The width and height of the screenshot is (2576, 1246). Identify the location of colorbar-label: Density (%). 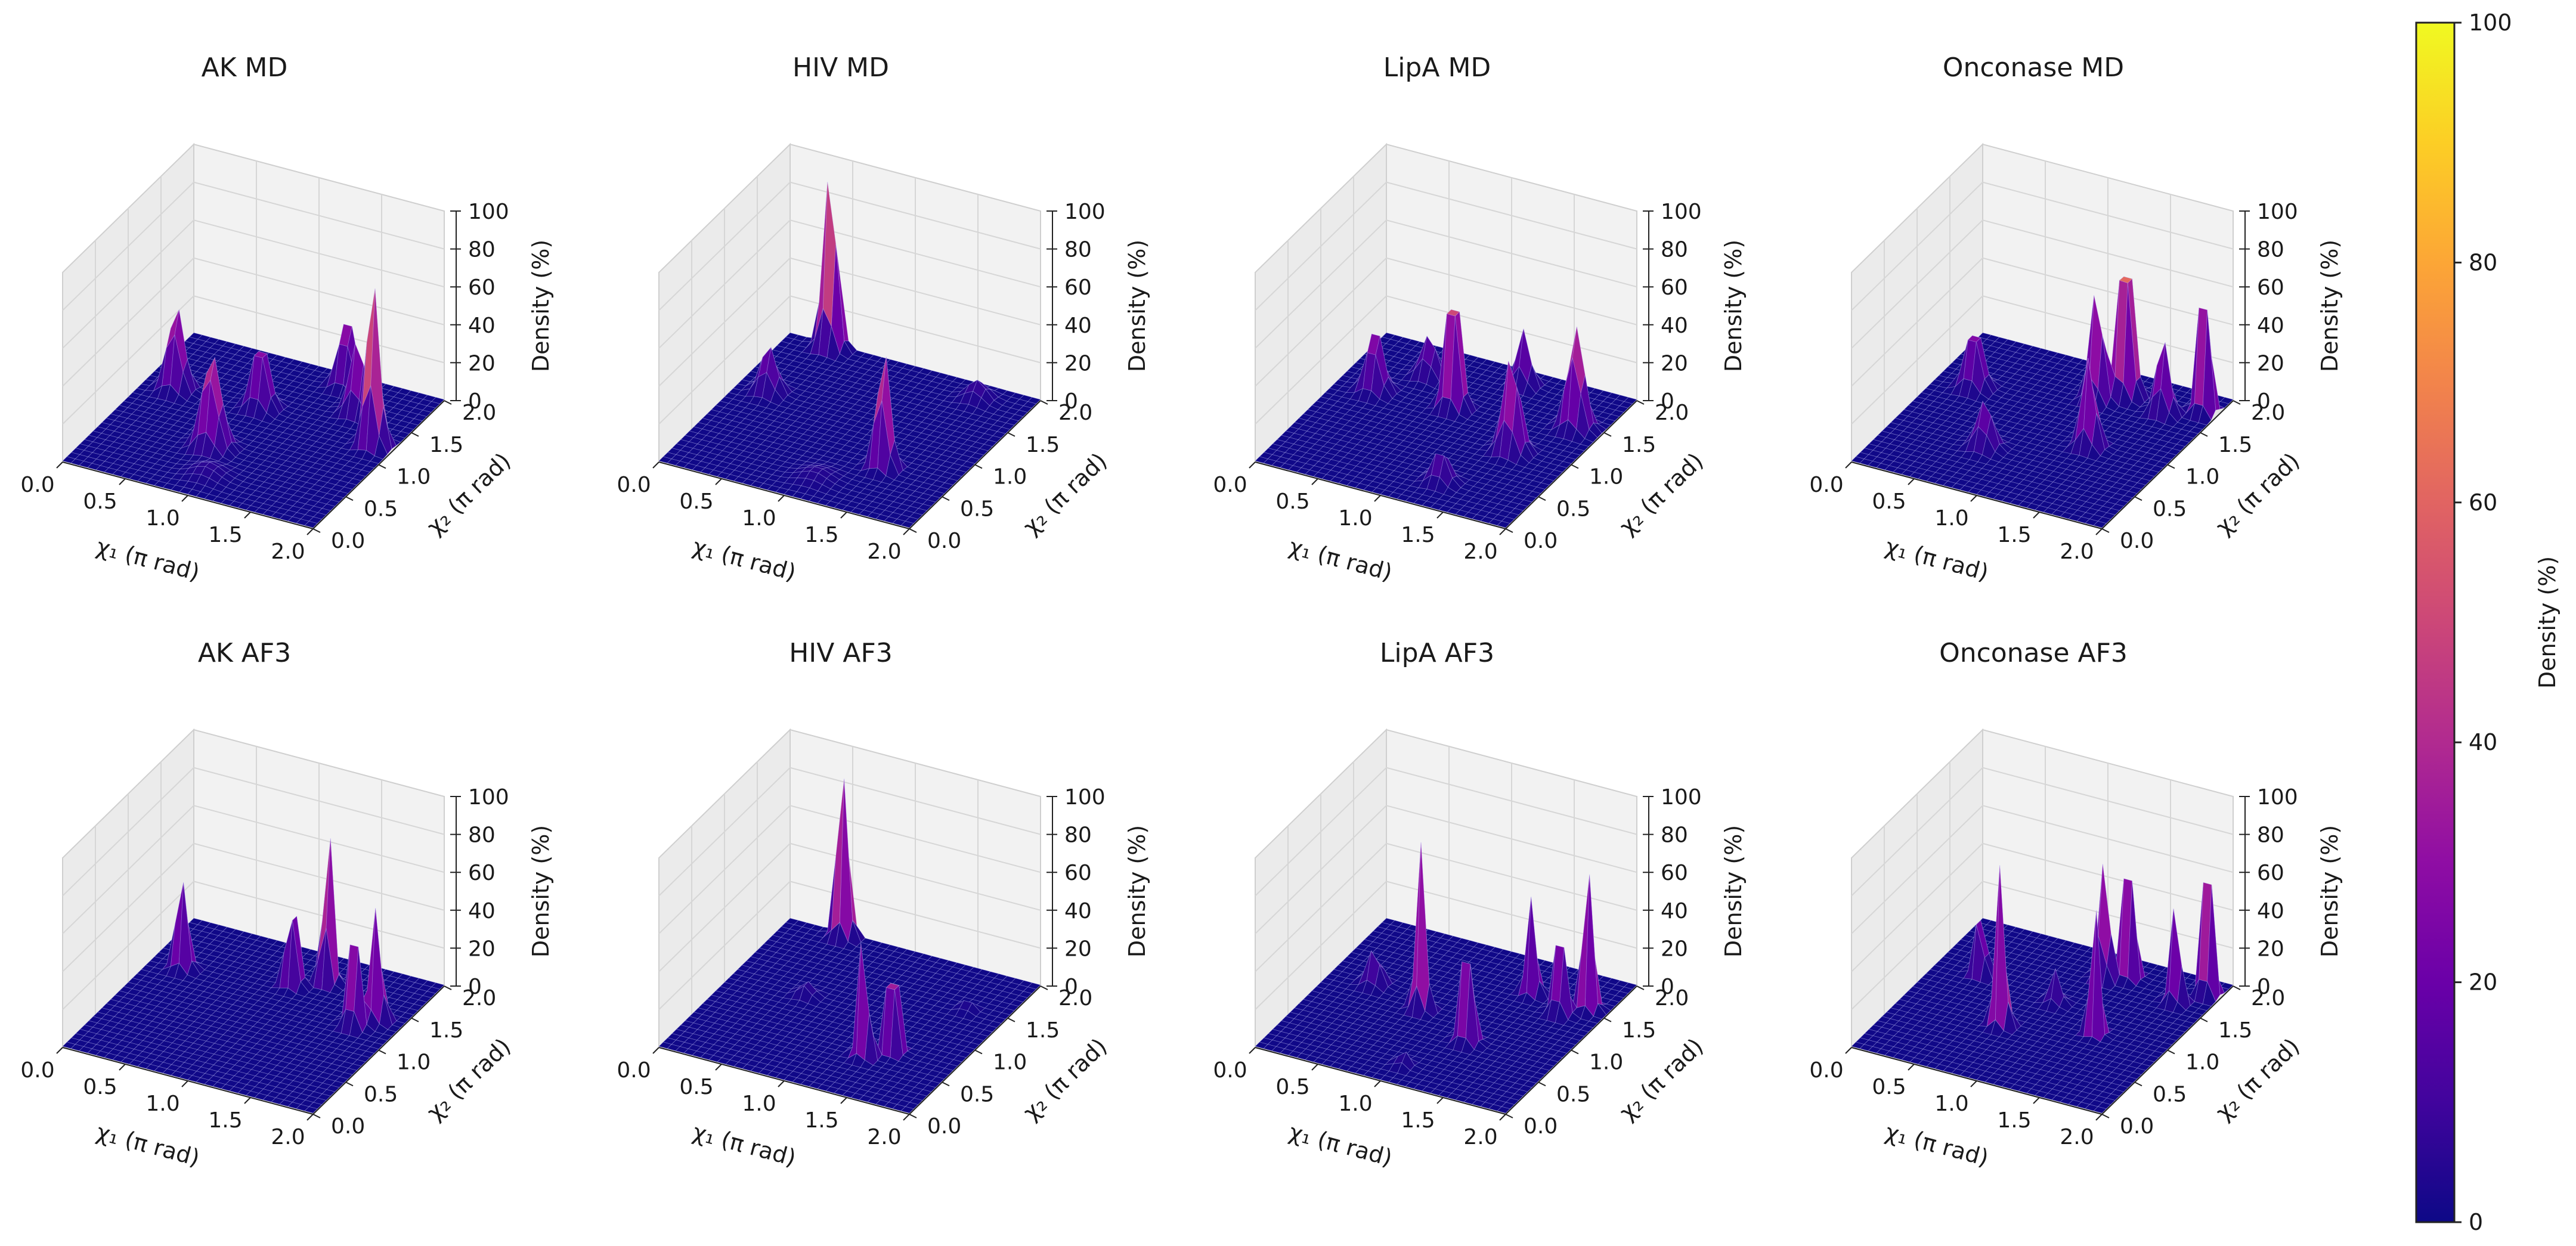
(2547, 623).